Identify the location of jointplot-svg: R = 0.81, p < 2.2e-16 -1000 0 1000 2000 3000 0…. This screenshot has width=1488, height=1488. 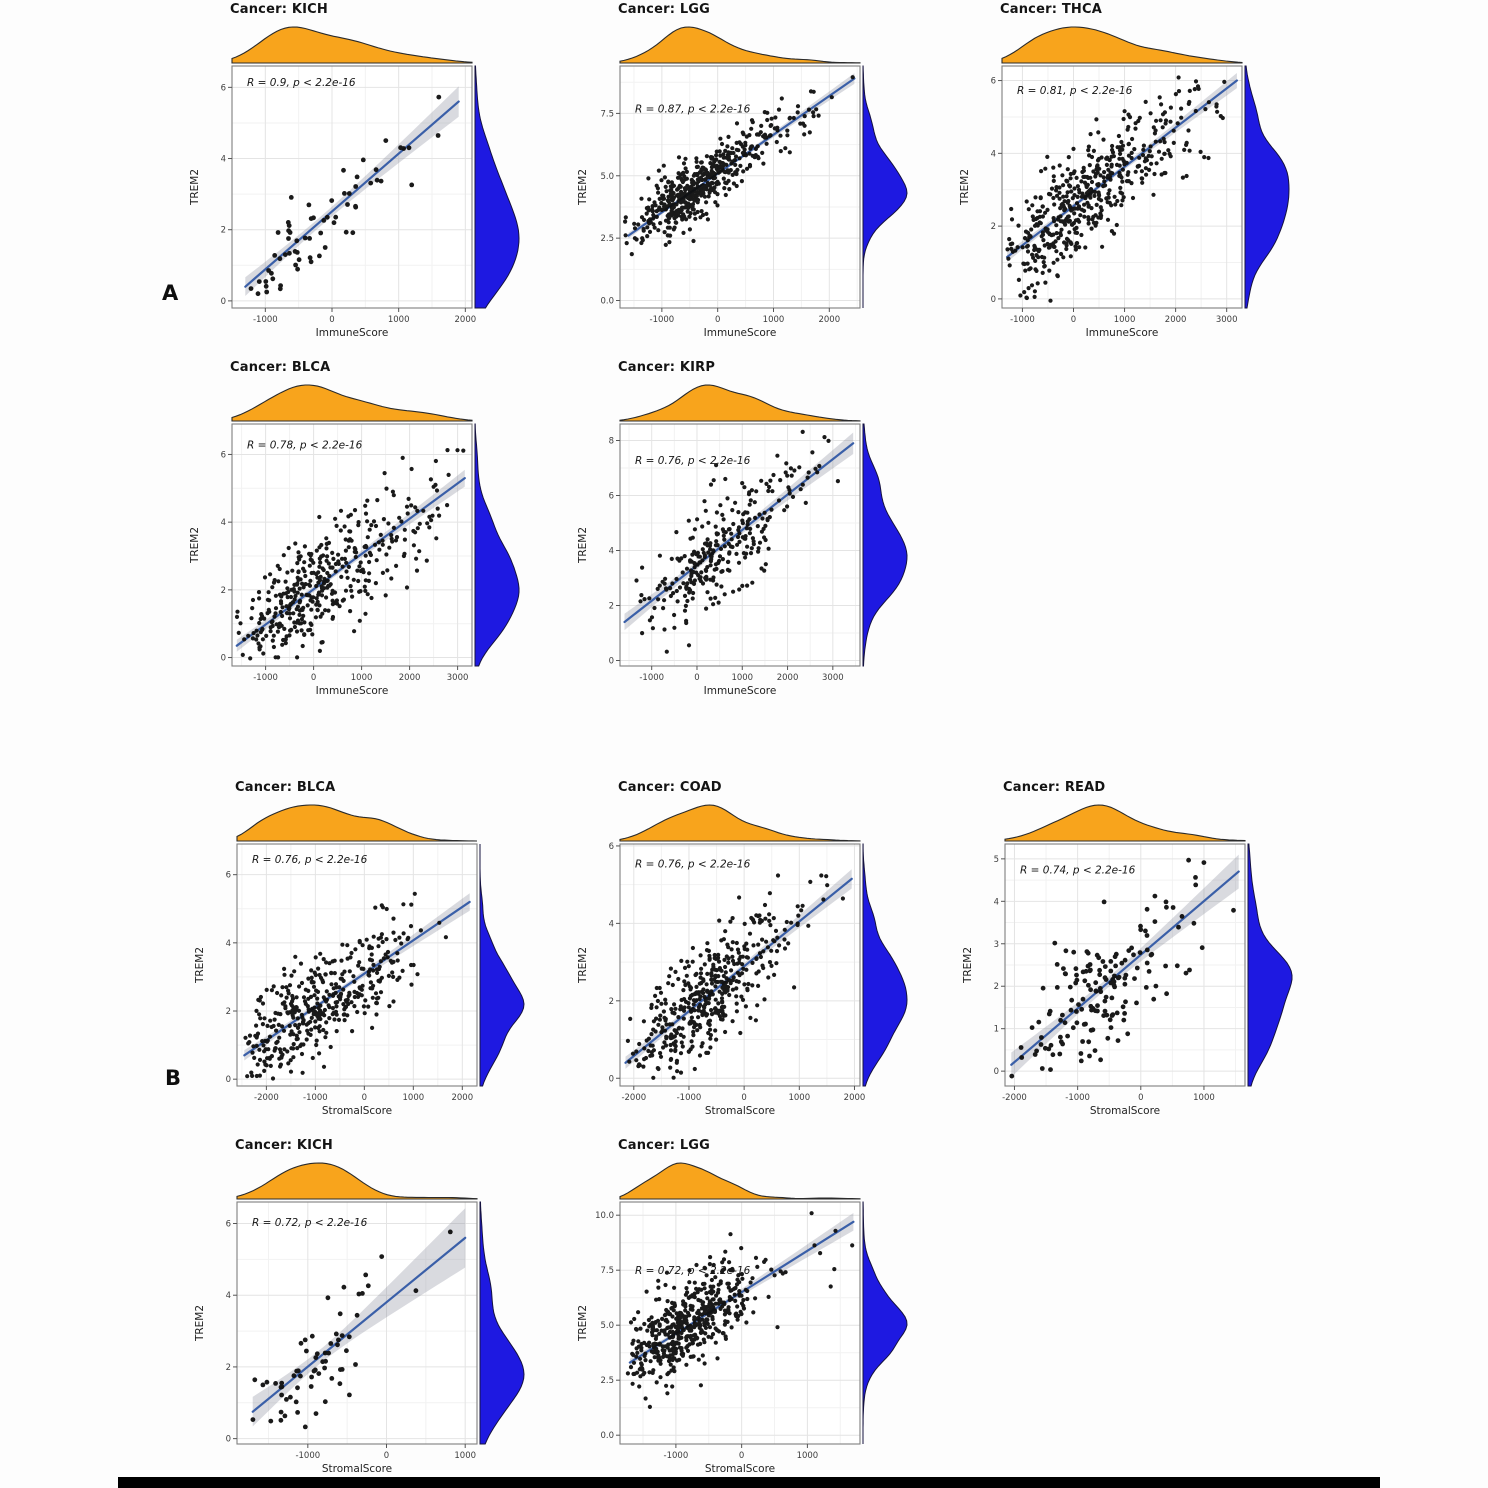
(1124, 182).